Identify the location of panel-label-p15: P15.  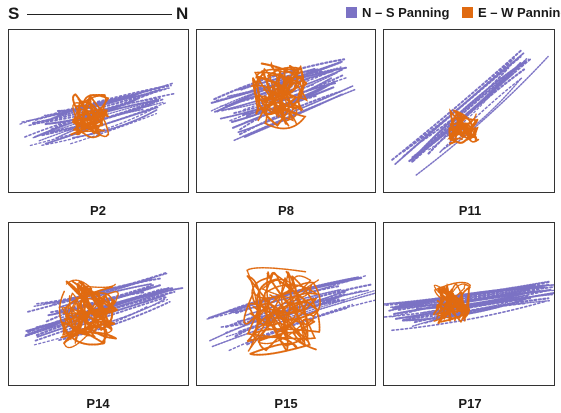
(286, 403).